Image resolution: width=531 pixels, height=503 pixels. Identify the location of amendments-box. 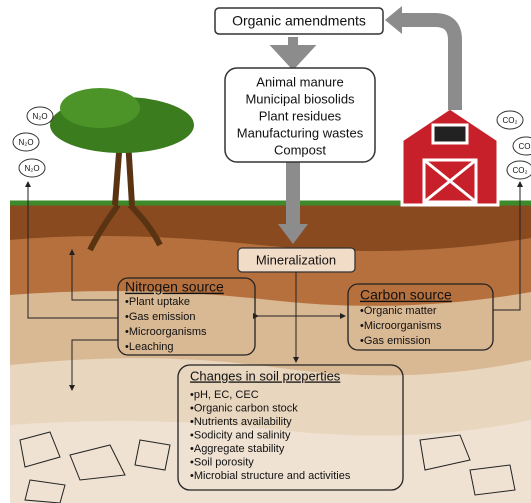
(300, 115).